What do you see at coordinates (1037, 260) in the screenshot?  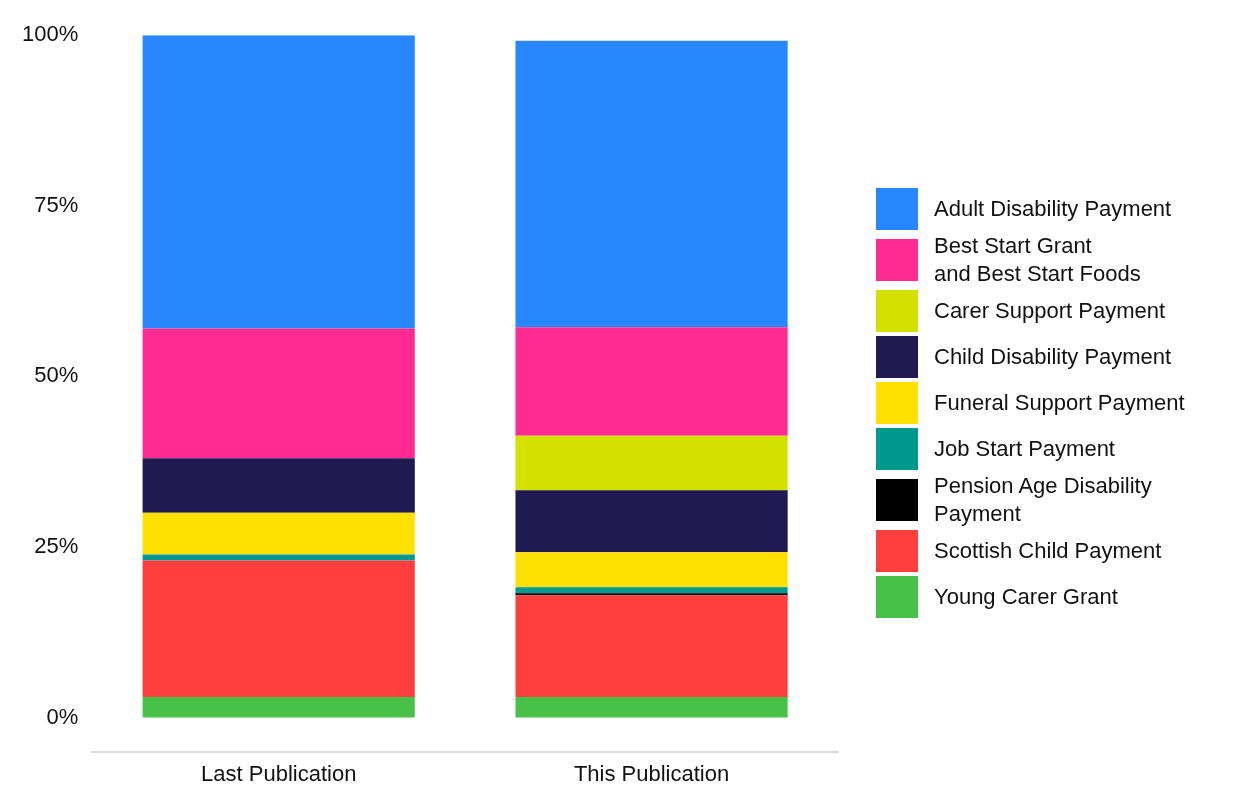 I see `legend-label: Best Start Grant and Best Start Foods` at bounding box center [1037, 260].